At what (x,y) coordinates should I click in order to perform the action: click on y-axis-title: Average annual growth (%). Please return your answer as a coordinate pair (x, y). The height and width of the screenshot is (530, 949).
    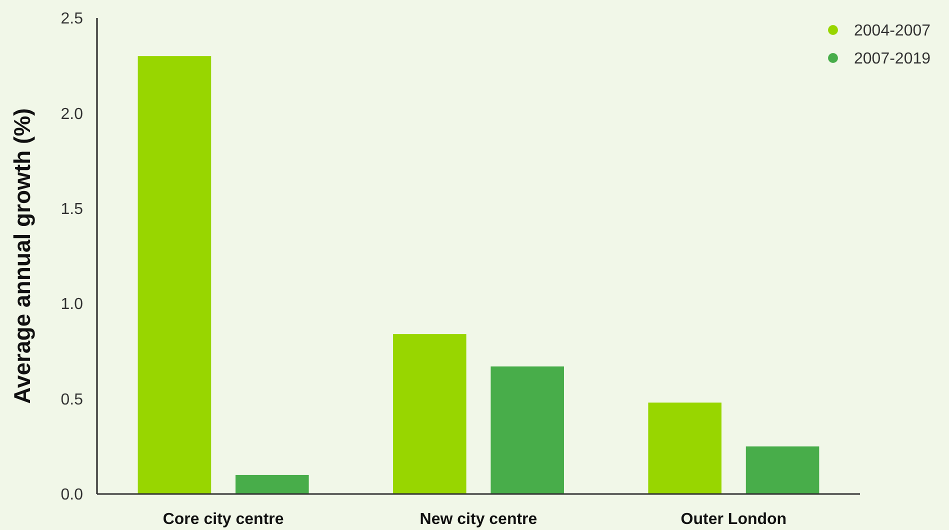
    Looking at the image, I should click on (22, 256).